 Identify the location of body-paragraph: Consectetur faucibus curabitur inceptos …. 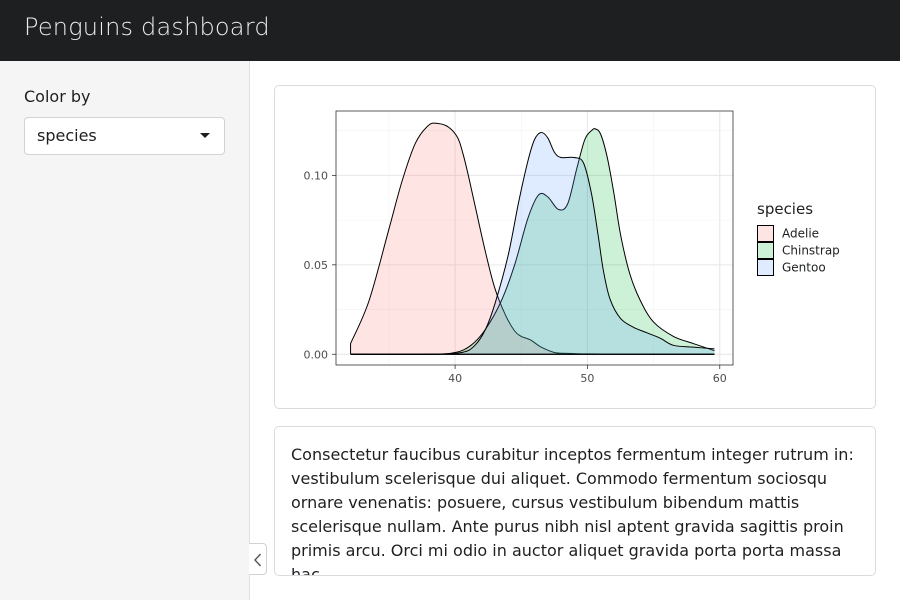
(572, 510).